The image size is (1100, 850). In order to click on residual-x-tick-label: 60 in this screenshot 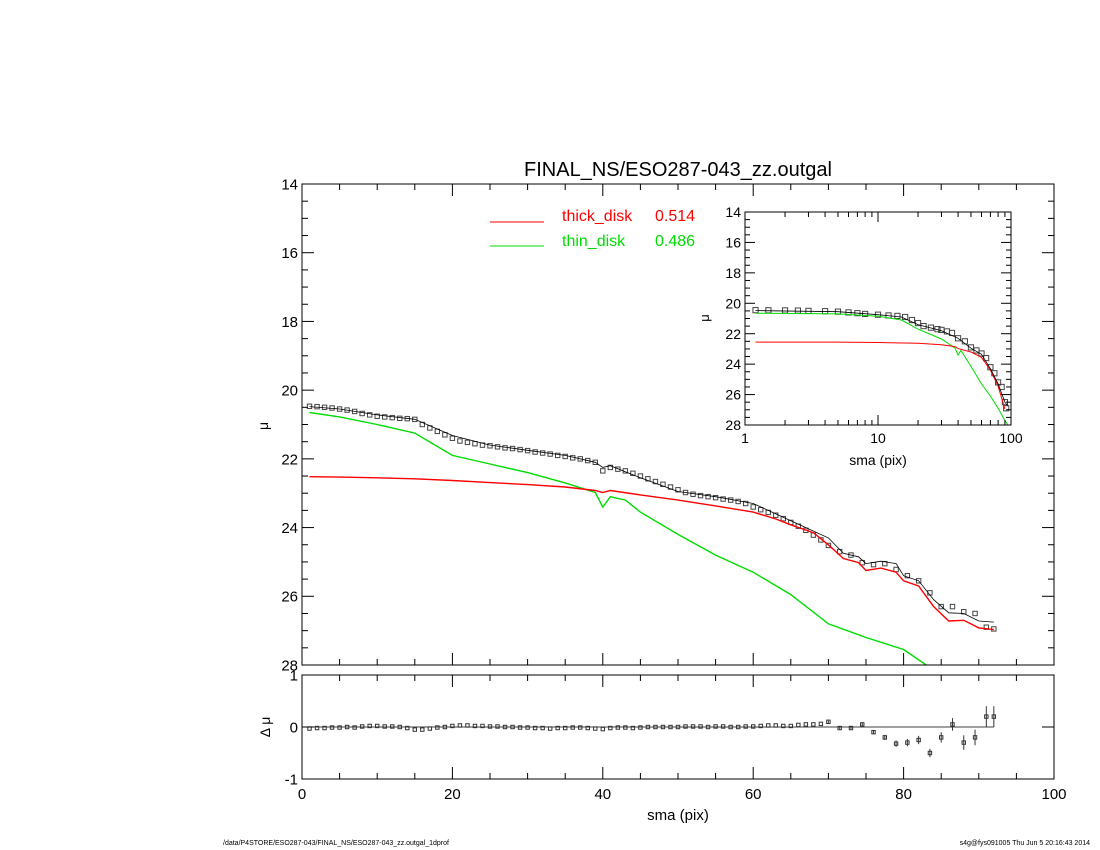, I will do `click(753, 794)`.